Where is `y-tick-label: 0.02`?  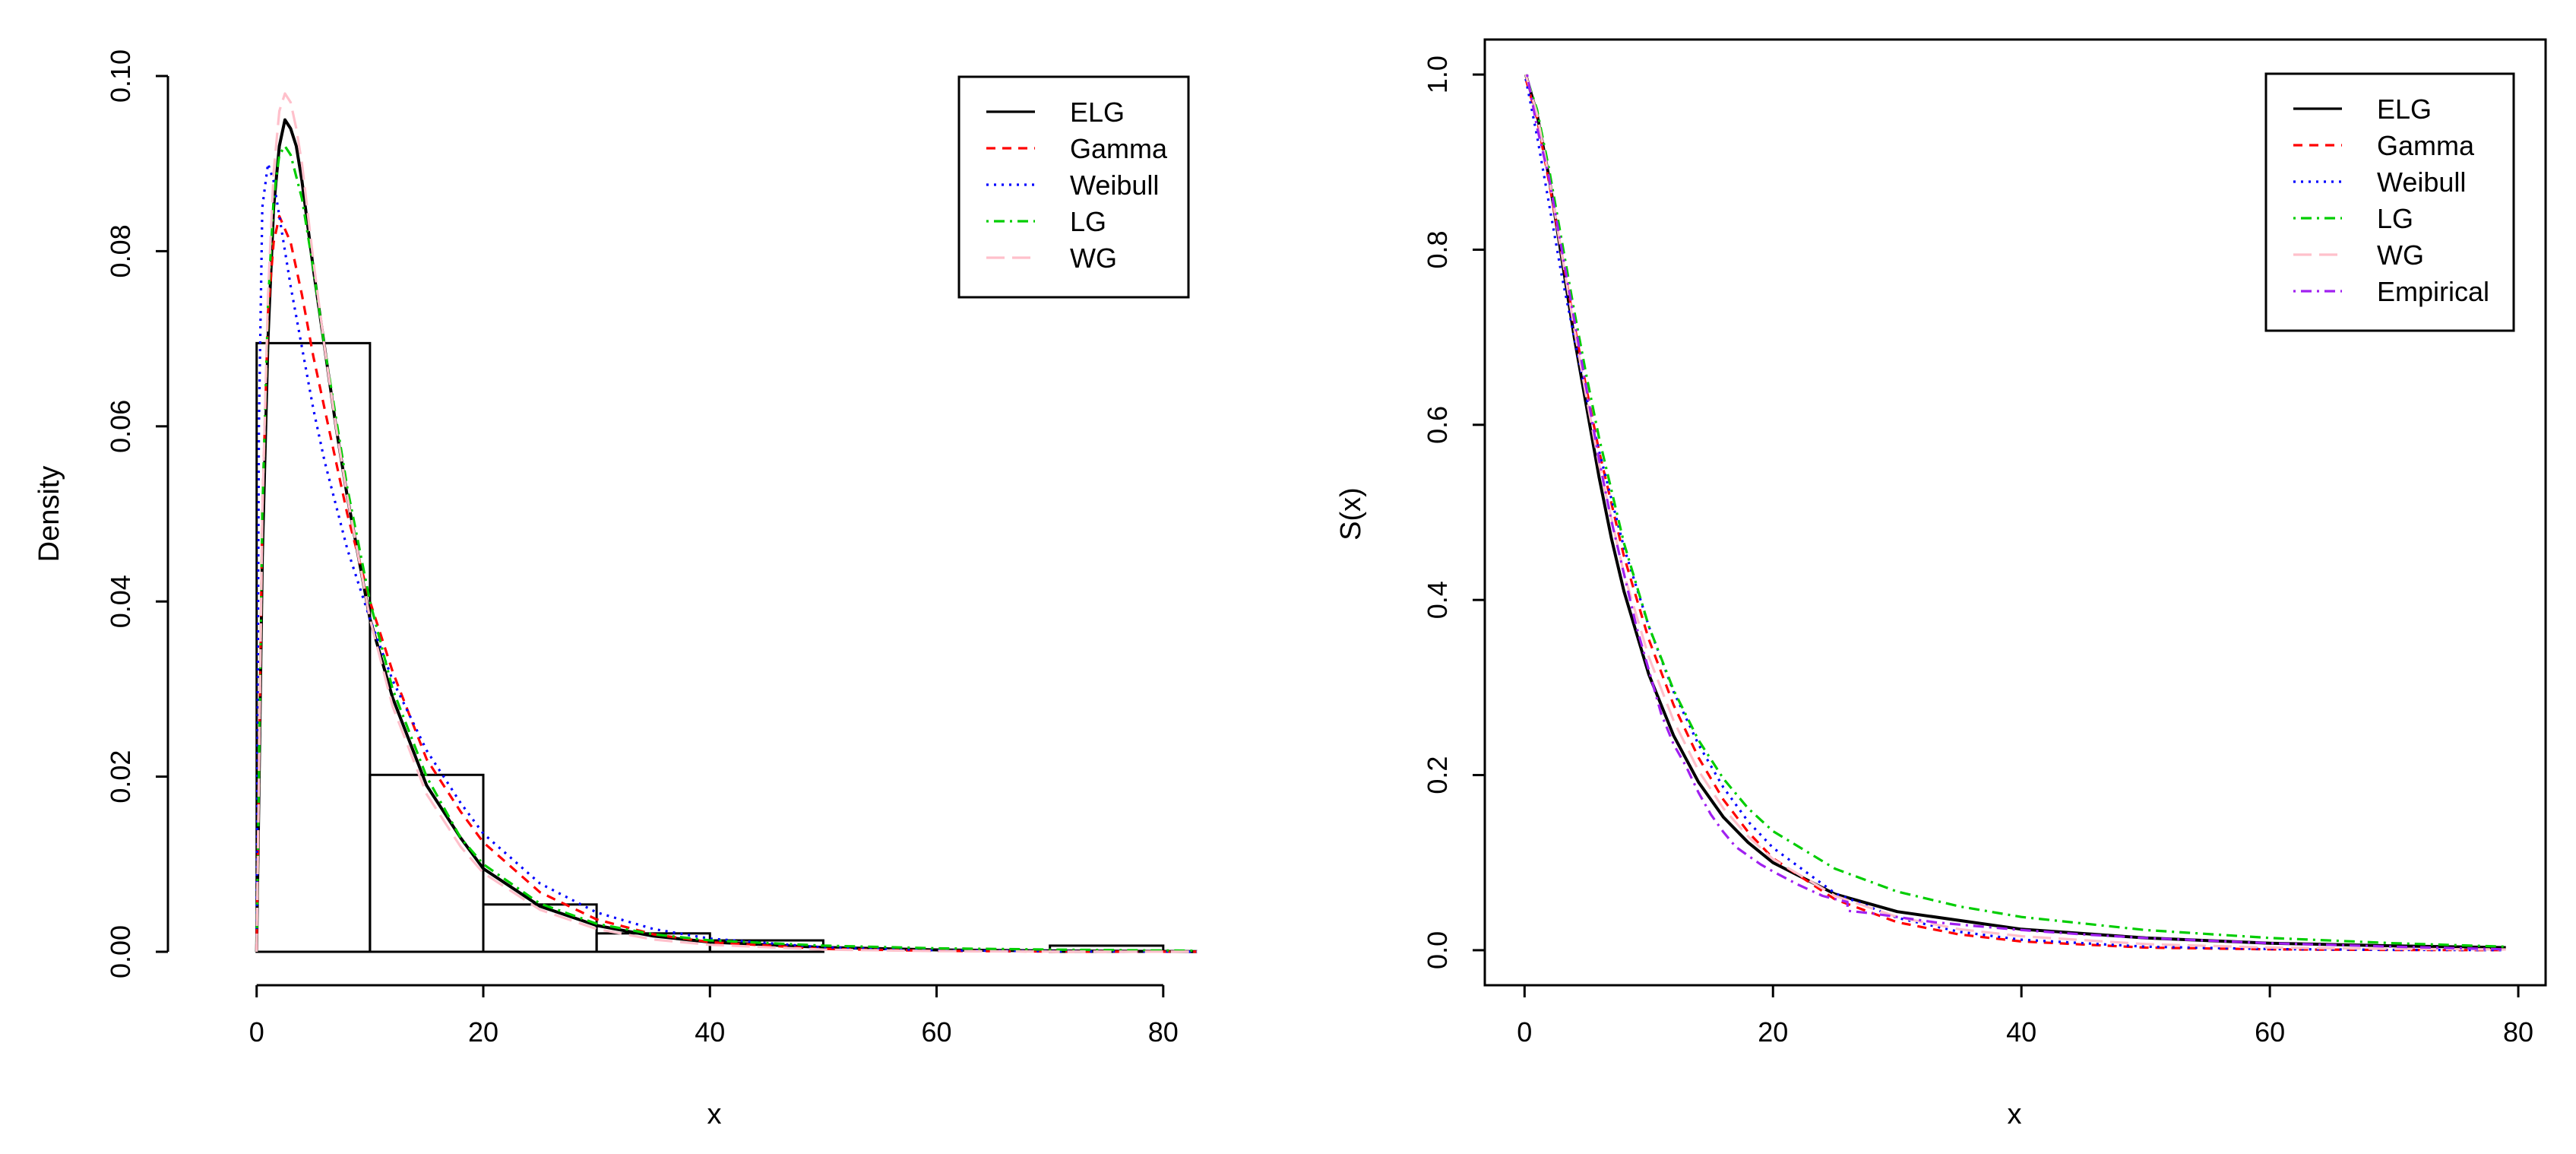 y-tick-label: 0.02 is located at coordinates (121, 777).